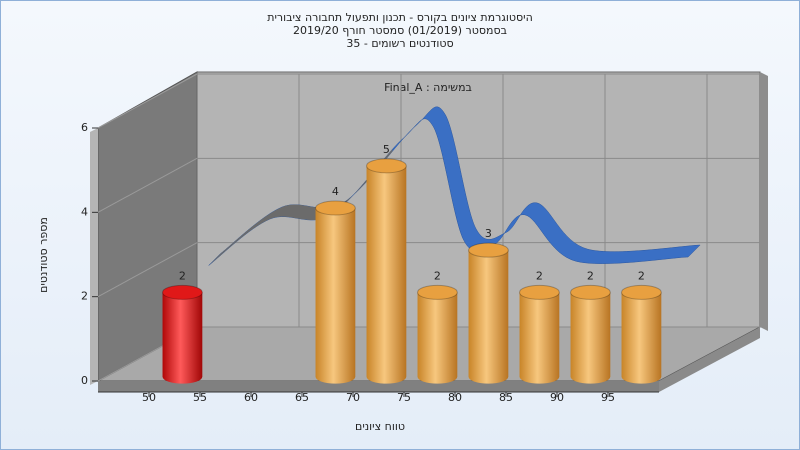 This screenshot has width=800, height=450. I want to click on data-label: 3, so click(488, 233).